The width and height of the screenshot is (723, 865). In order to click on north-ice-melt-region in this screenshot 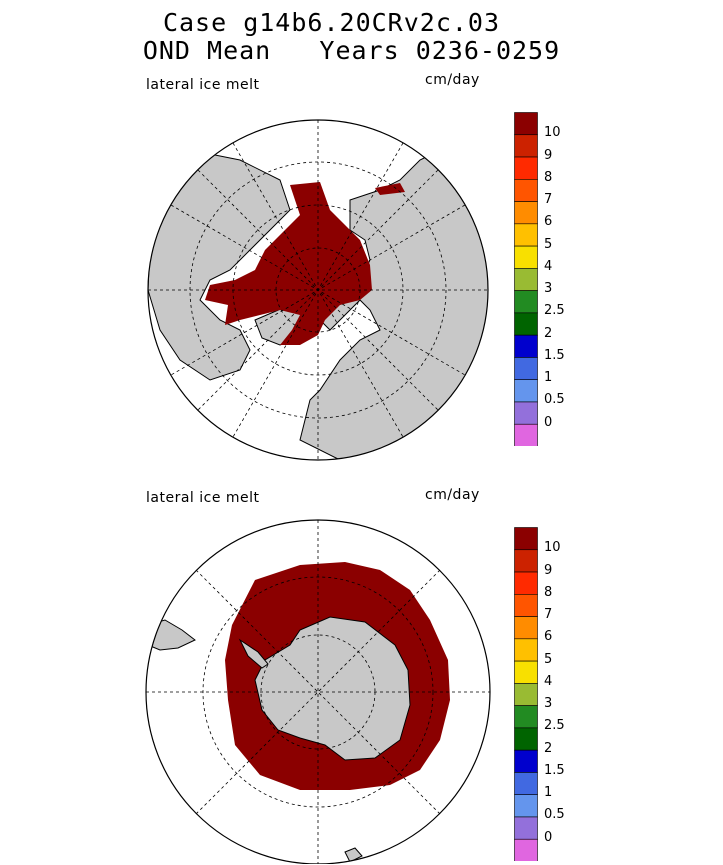, I will do `click(288, 263)`.